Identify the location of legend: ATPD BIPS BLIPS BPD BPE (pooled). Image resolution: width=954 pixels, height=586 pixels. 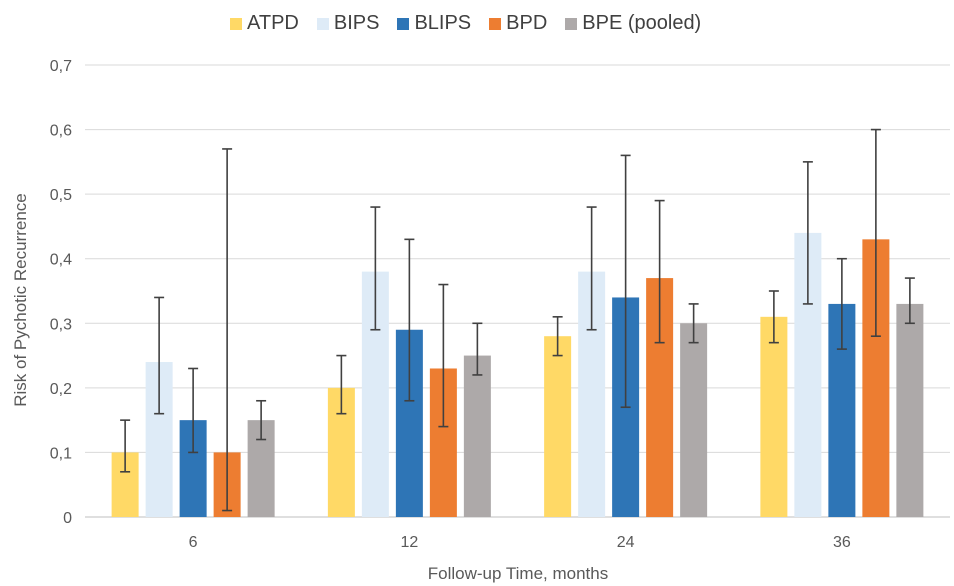
(465, 23).